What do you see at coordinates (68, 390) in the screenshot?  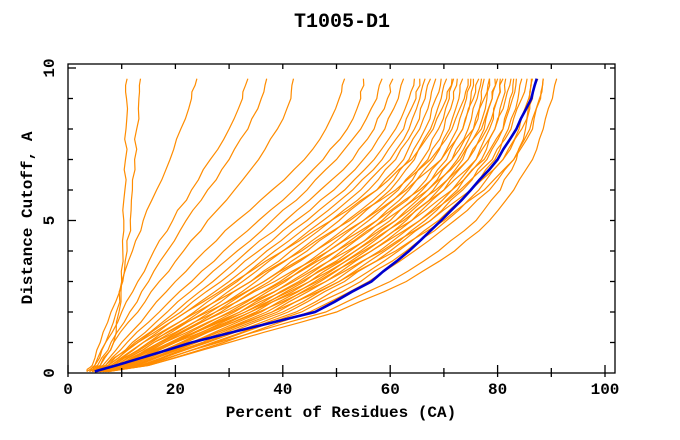 I see `x-tick-label: 0` at bounding box center [68, 390].